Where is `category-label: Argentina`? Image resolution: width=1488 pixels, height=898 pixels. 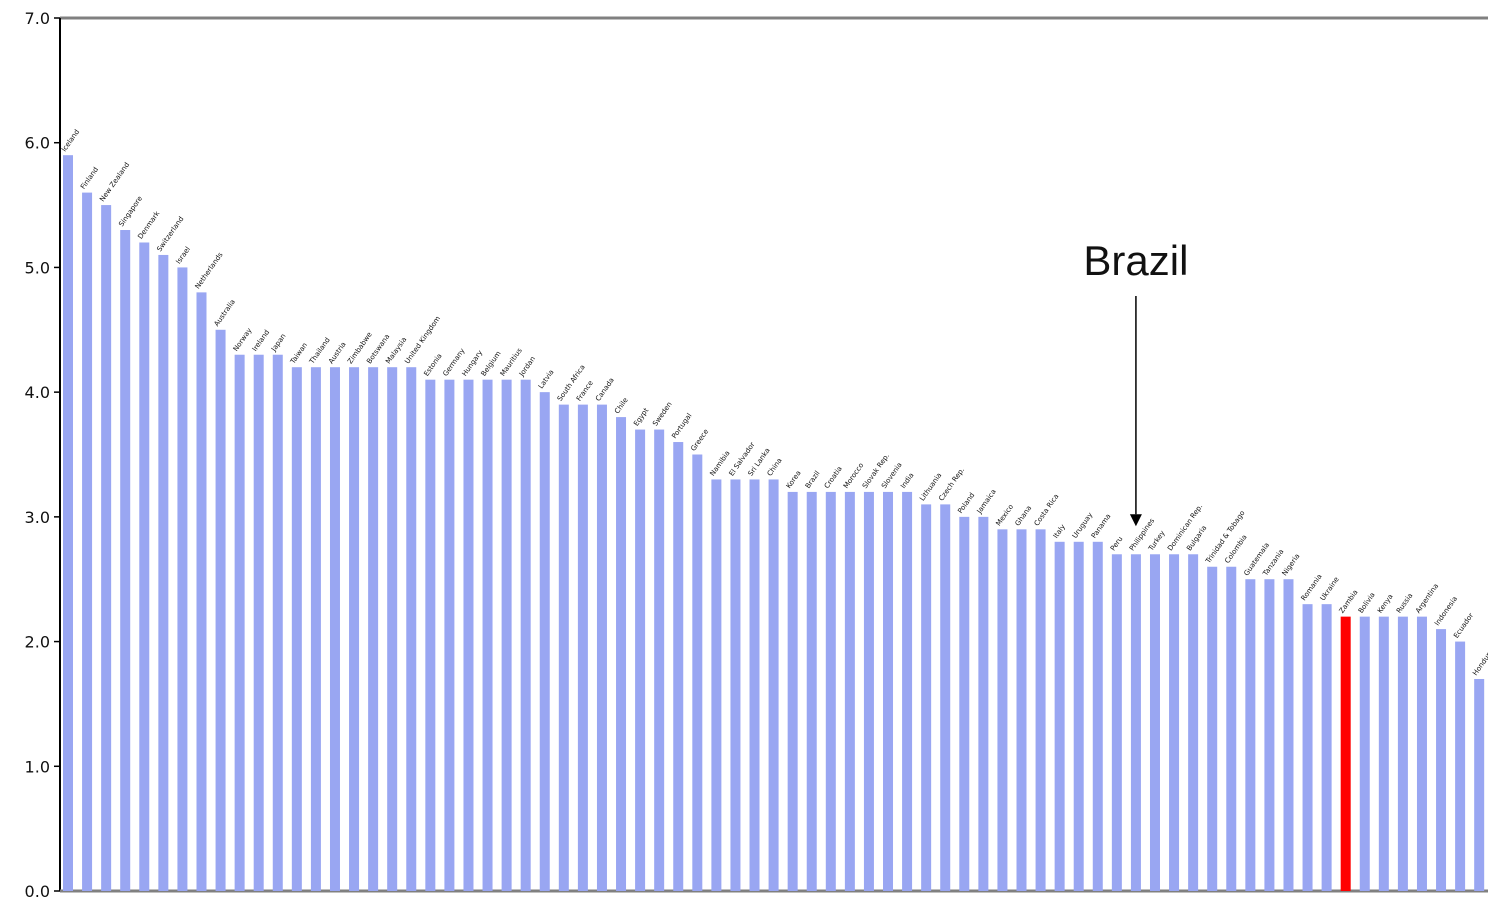 category-label: Argentina is located at coordinates (1427, 598).